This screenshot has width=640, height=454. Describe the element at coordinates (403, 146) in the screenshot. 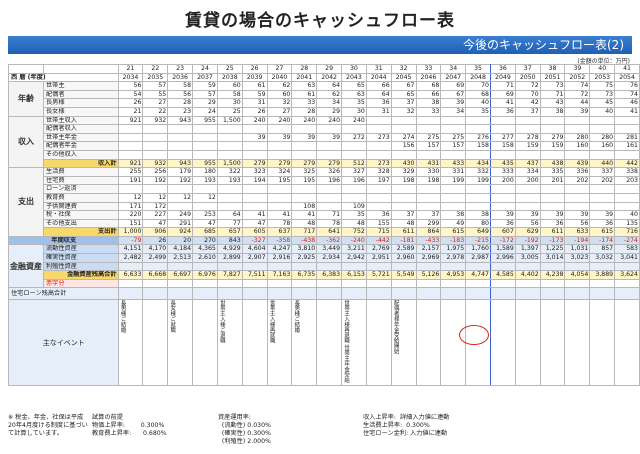

I see `value-cell: 156` at that location.